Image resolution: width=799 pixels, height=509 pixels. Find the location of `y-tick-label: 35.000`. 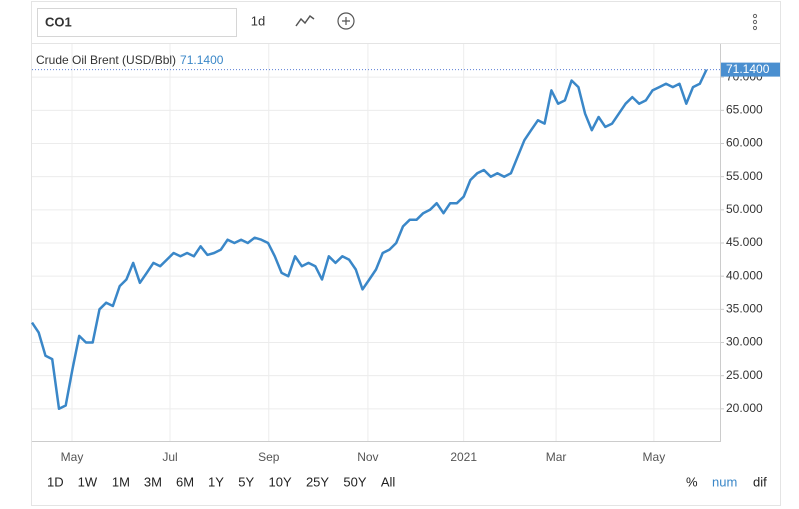

y-tick-label: 35.000 is located at coordinates (744, 309).